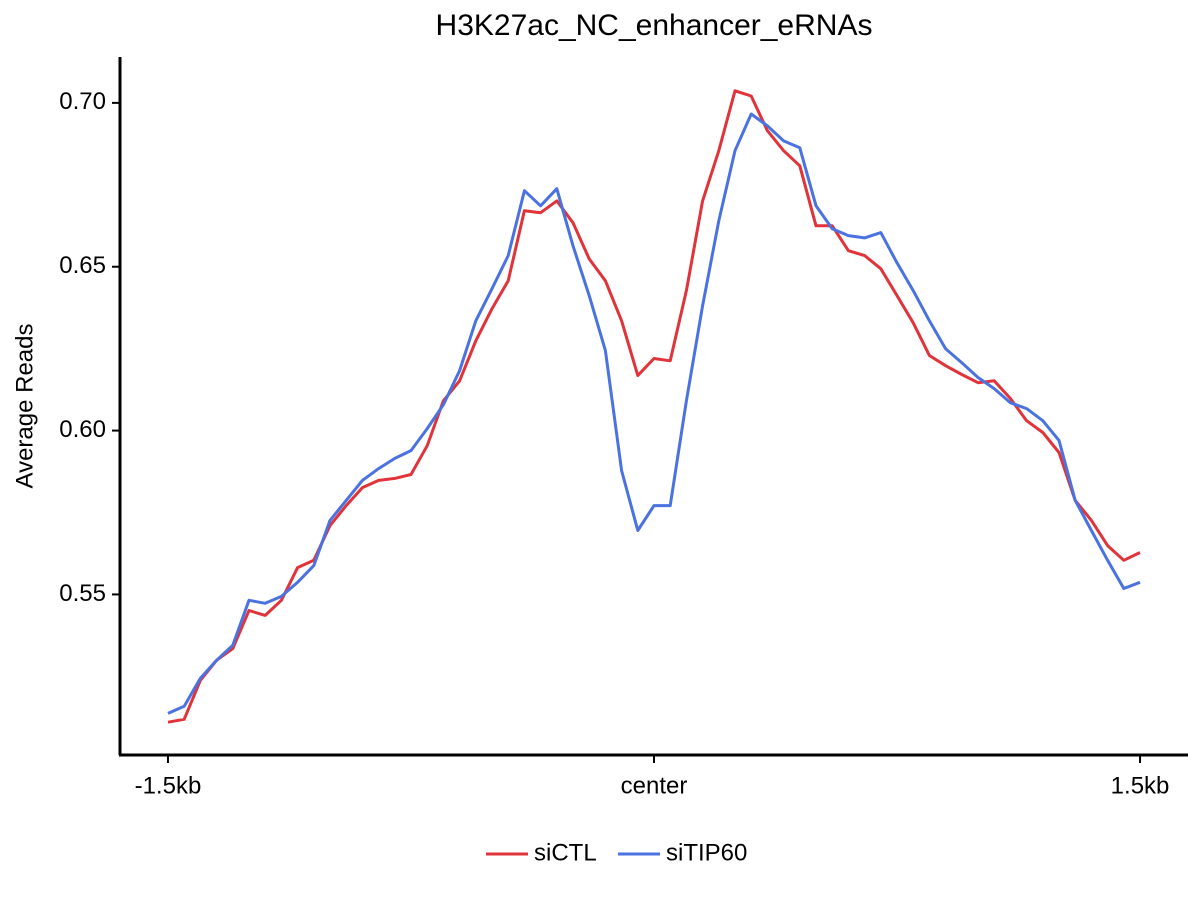 The height and width of the screenshot is (900, 1200). What do you see at coordinates (82, 265) in the screenshot?
I see `y-tick-label: 0.65` at bounding box center [82, 265].